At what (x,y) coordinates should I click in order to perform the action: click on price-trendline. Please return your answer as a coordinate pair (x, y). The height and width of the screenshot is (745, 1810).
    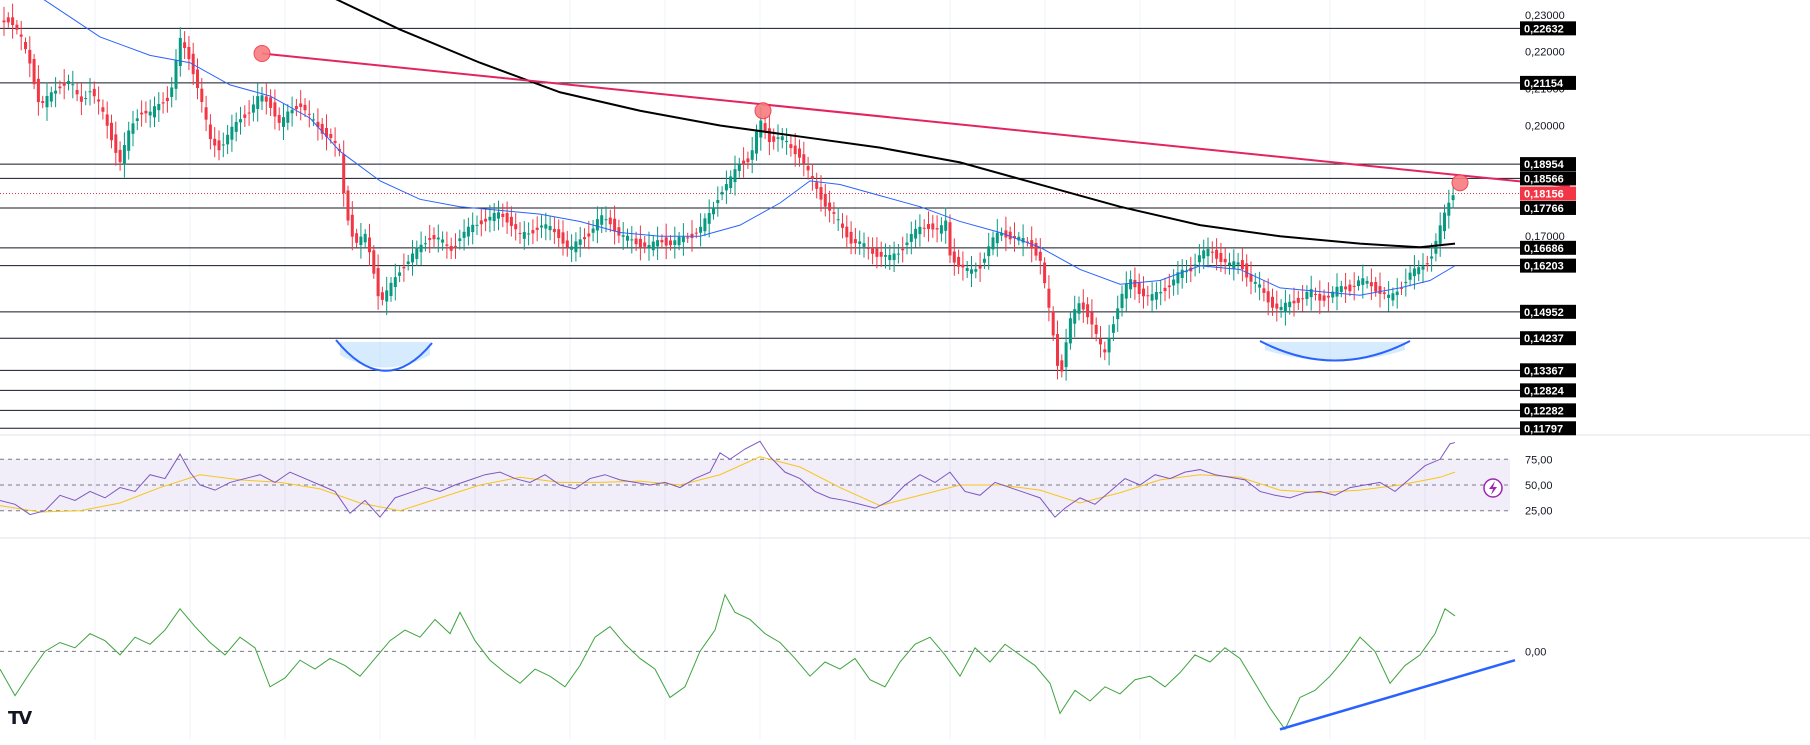
    Looking at the image, I should click on (912, 118).